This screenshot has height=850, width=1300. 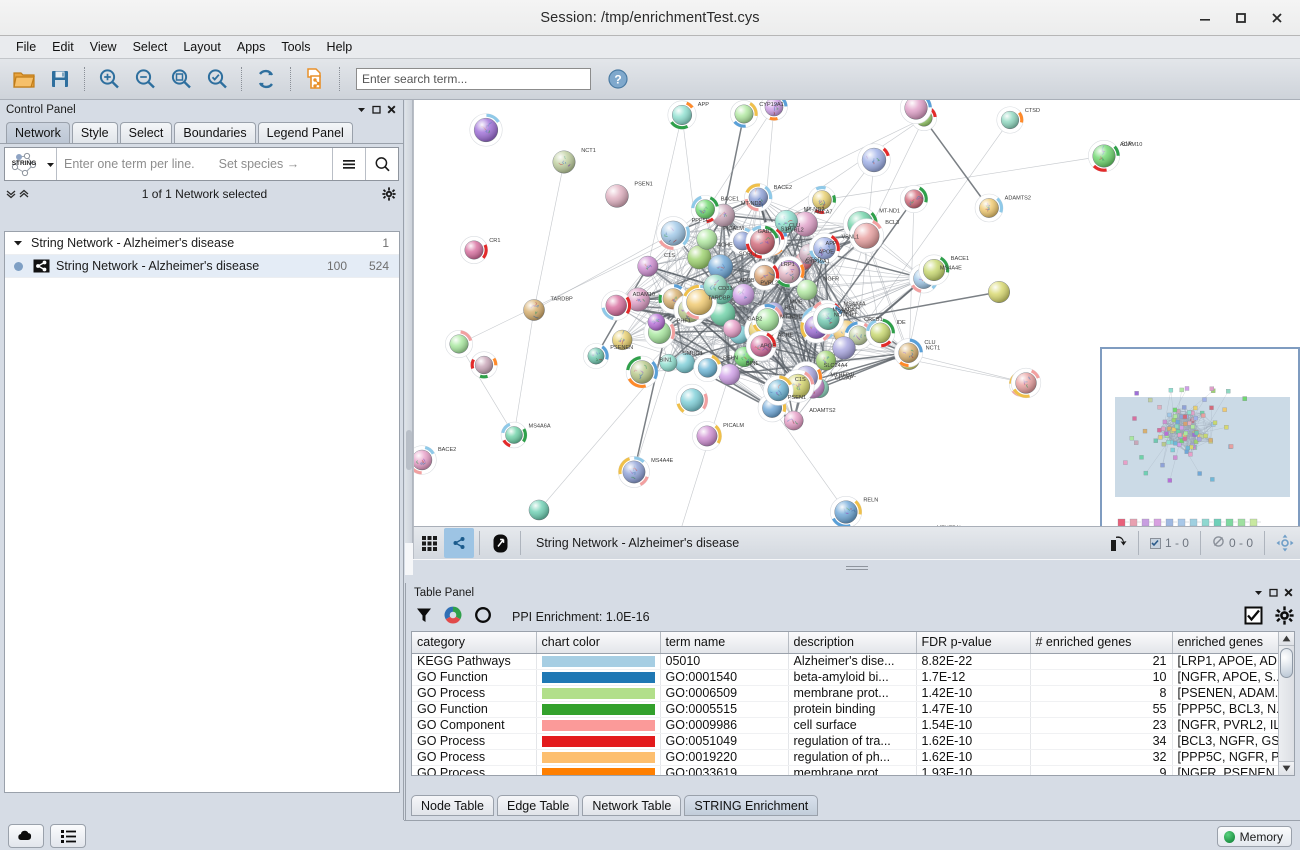 What do you see at coordinates (1285, 543) in the screenshot?
I see `center-network-button` at bounding box center [1285, 543].